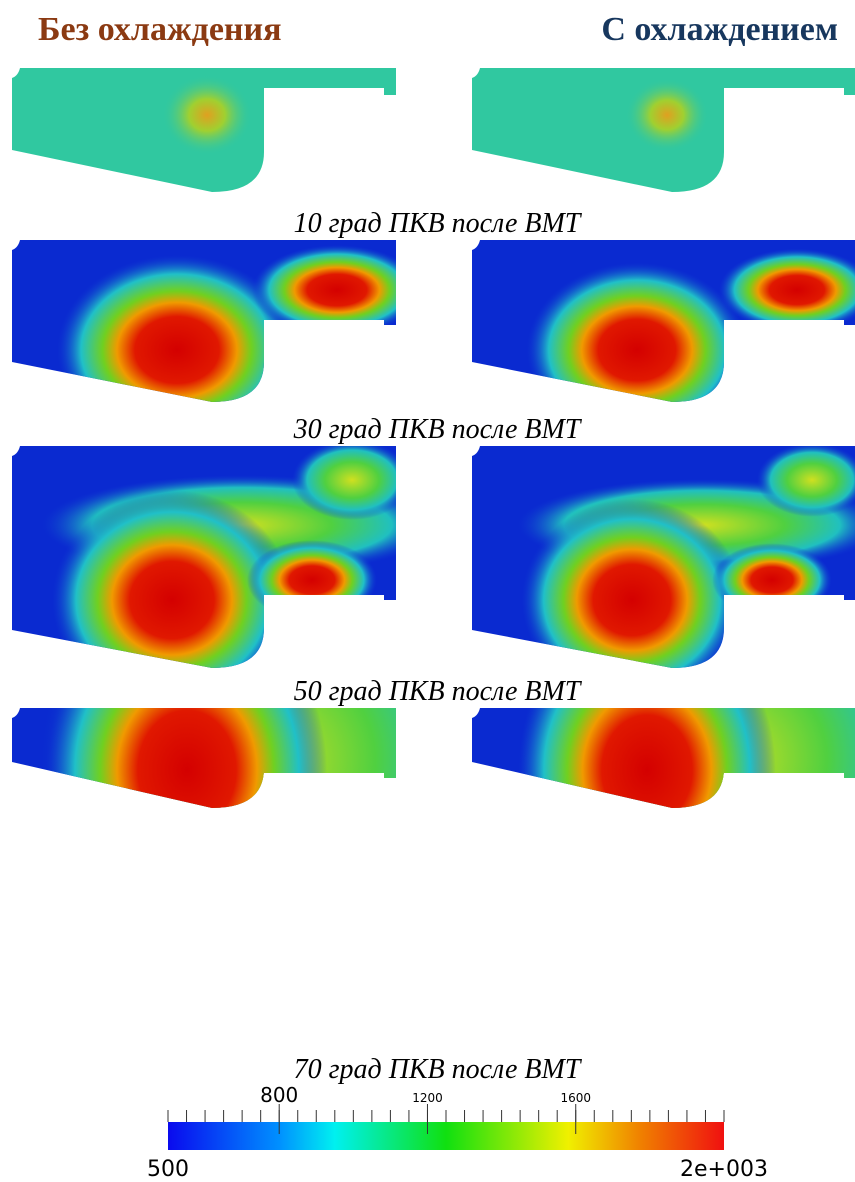 This screenshot has height=1182, width=855. What do you see at coordinates (575, 1098) in the screenshot?
I see `tick-label: 1600` at bounding box center [575, 1098].